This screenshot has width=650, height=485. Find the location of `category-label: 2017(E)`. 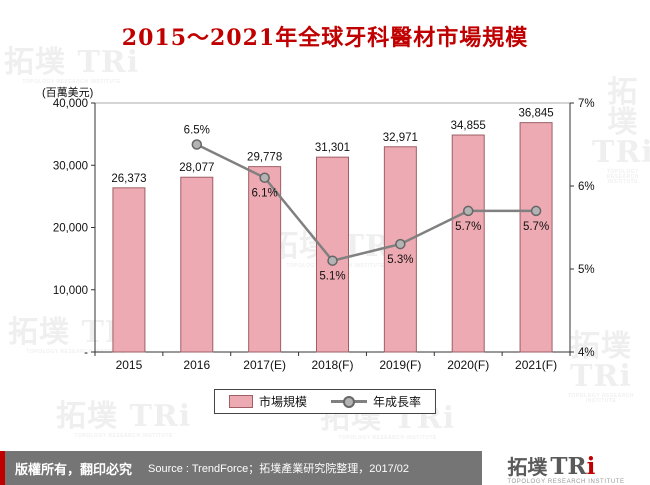

category-label: 2017(E) is located at coordinates (264, 365).